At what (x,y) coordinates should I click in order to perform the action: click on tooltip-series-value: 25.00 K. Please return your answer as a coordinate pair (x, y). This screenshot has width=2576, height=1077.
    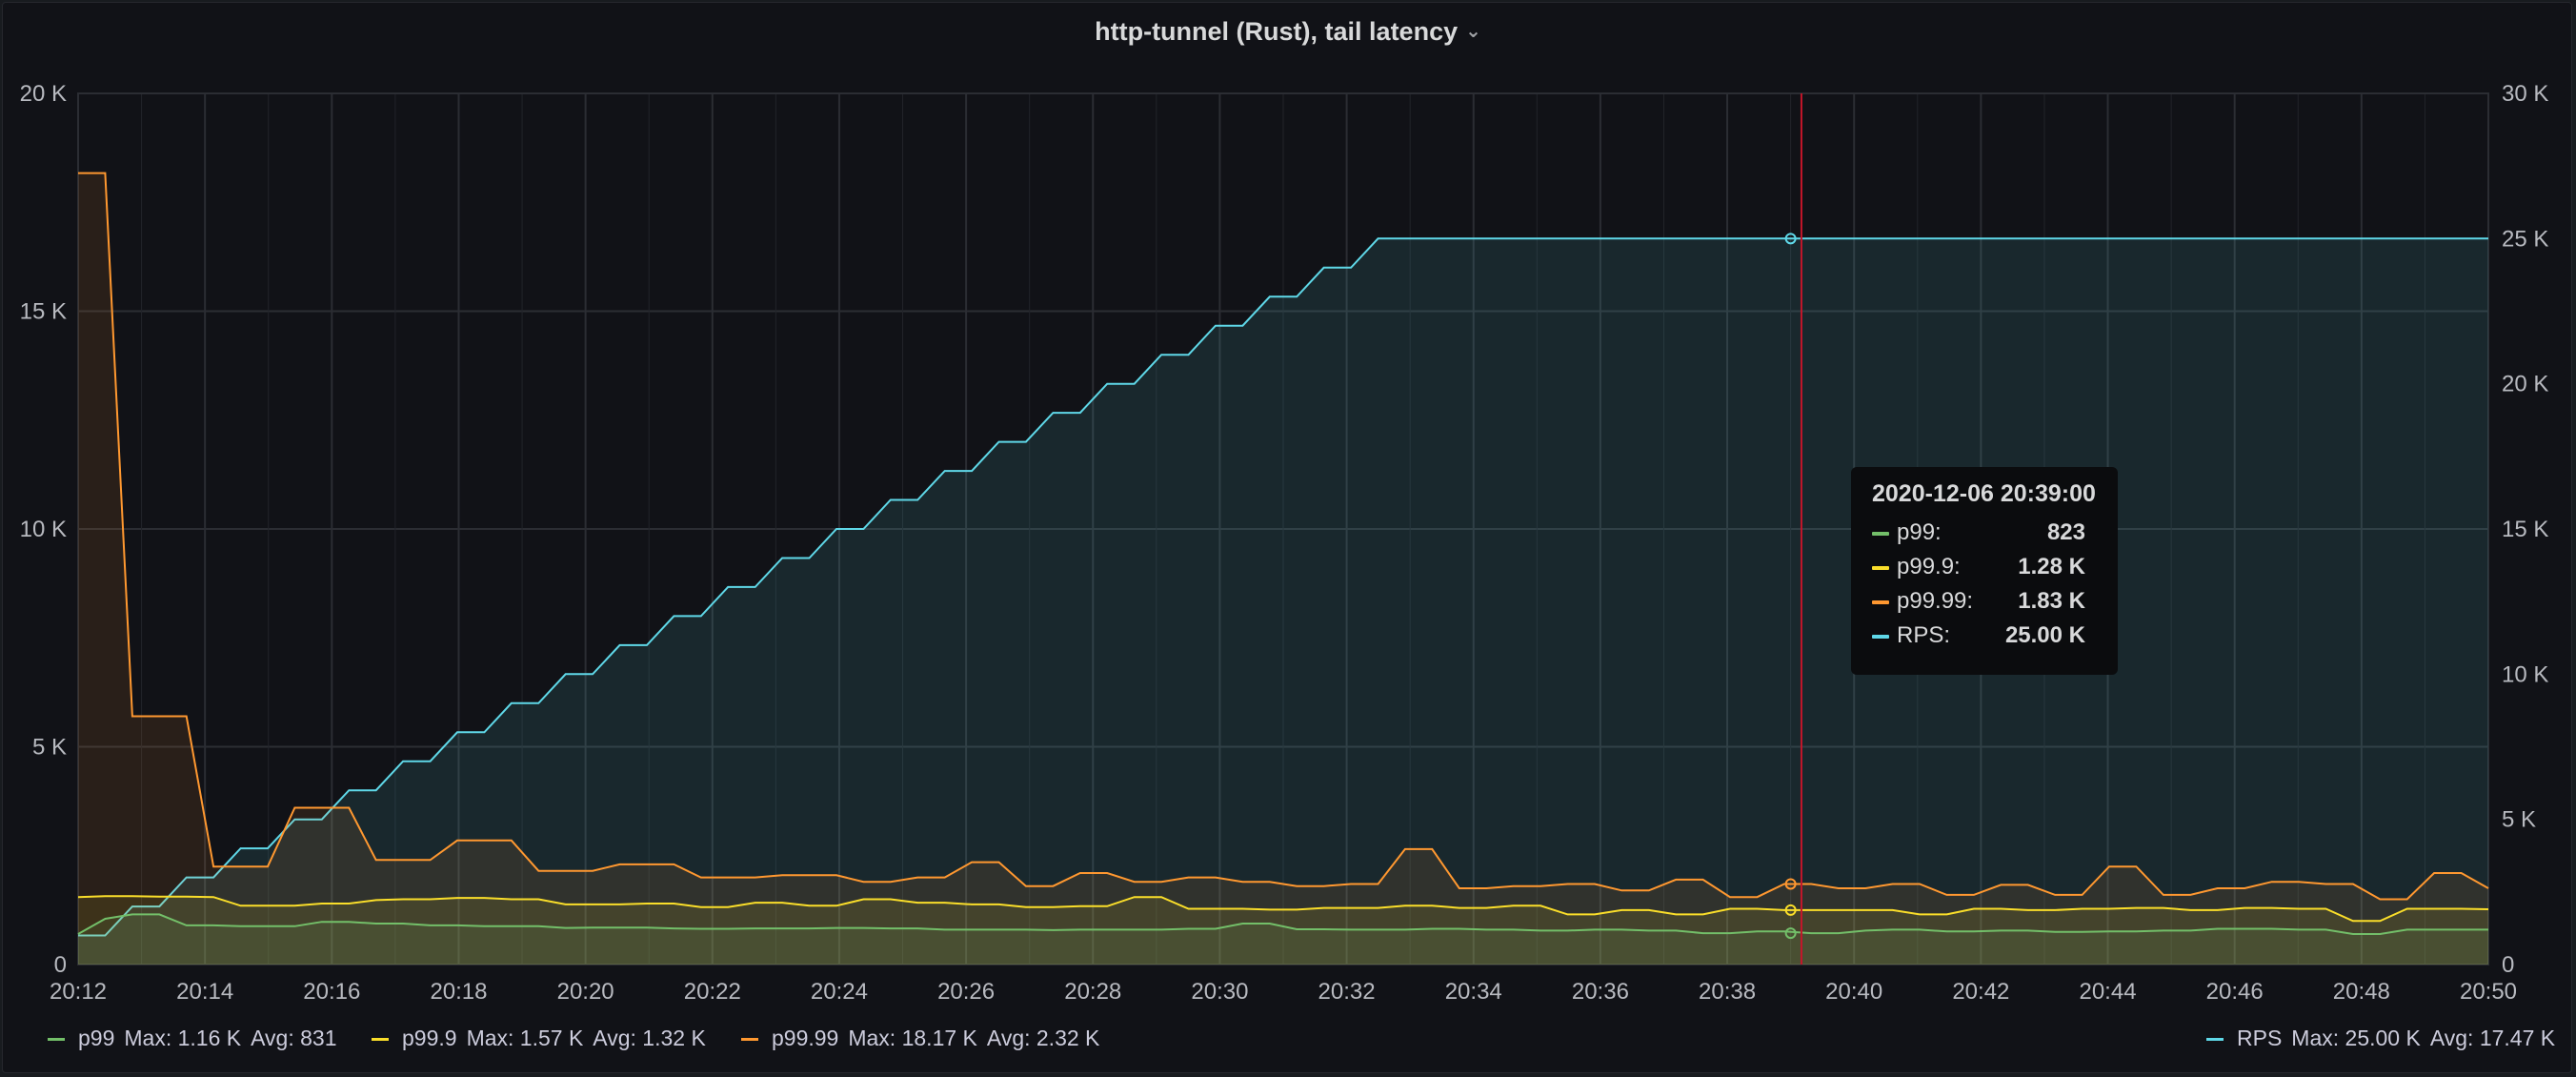
    Looking at the image, I should click on (2044, 635).